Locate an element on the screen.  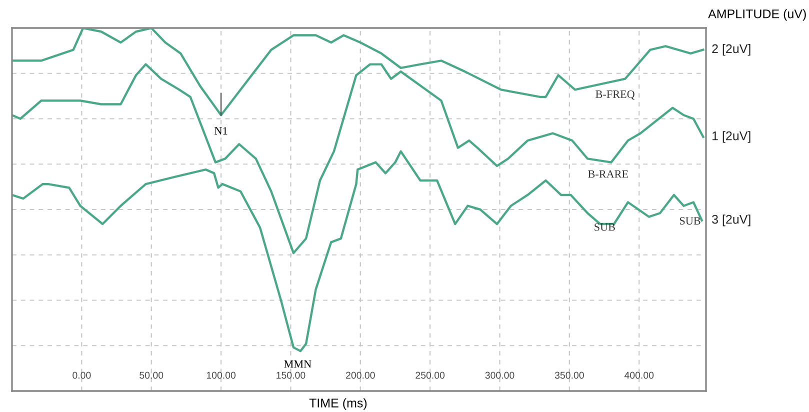
series-label: 1 [2uV] is located at coordinates (731, 137).